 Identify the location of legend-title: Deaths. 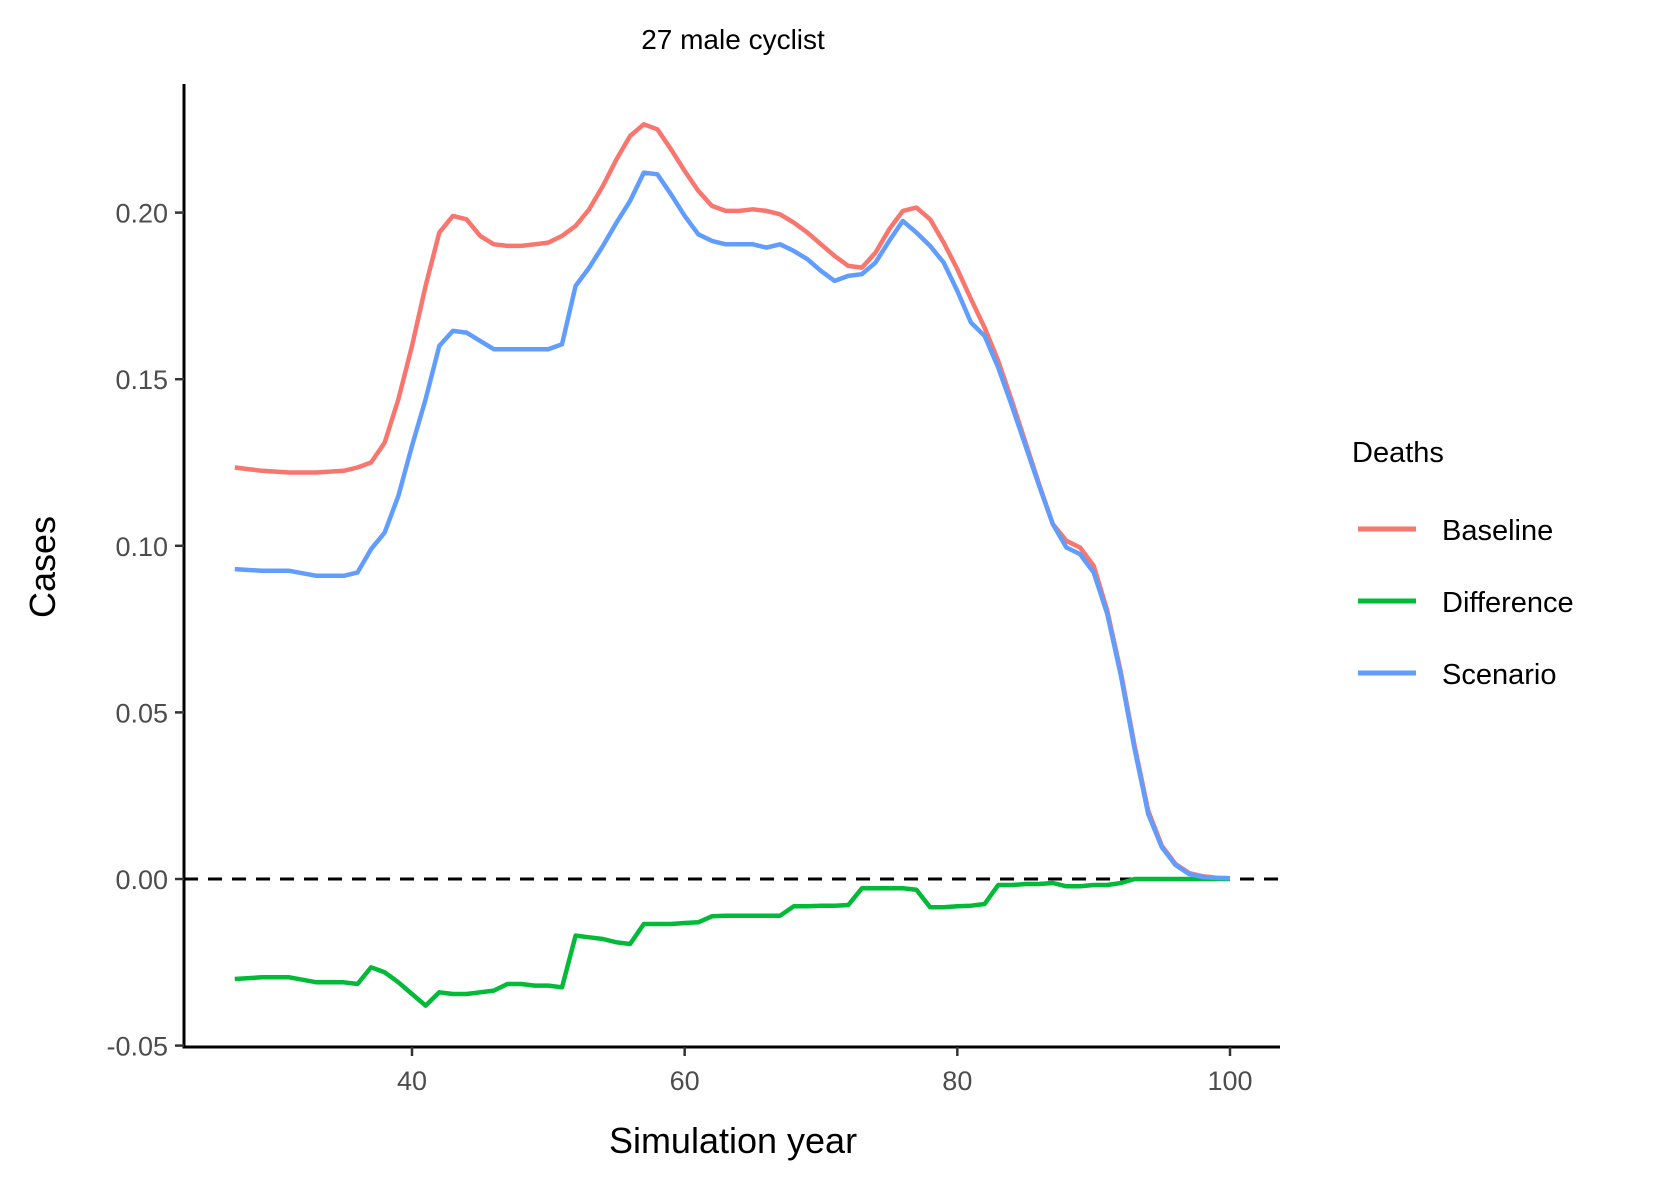
(1398, 453).